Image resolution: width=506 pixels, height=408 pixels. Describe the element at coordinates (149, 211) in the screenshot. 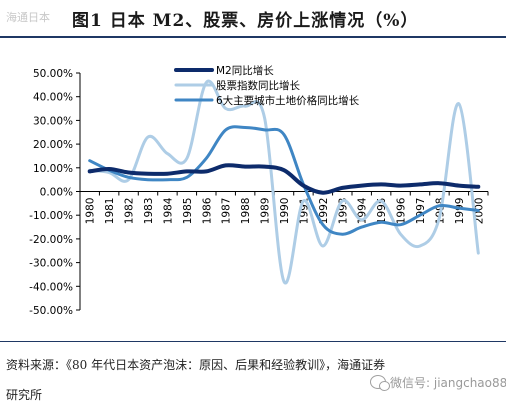

I see `x-tick-label: 1983` at that location.